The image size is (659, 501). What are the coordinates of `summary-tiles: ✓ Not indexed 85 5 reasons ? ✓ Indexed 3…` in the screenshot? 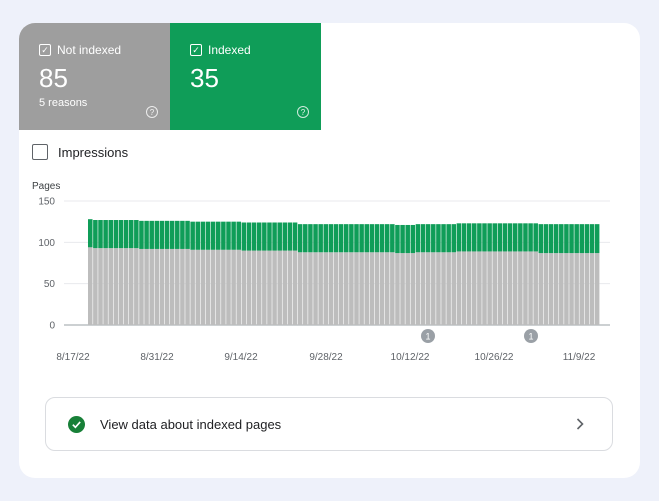 It's located at (170, 76).